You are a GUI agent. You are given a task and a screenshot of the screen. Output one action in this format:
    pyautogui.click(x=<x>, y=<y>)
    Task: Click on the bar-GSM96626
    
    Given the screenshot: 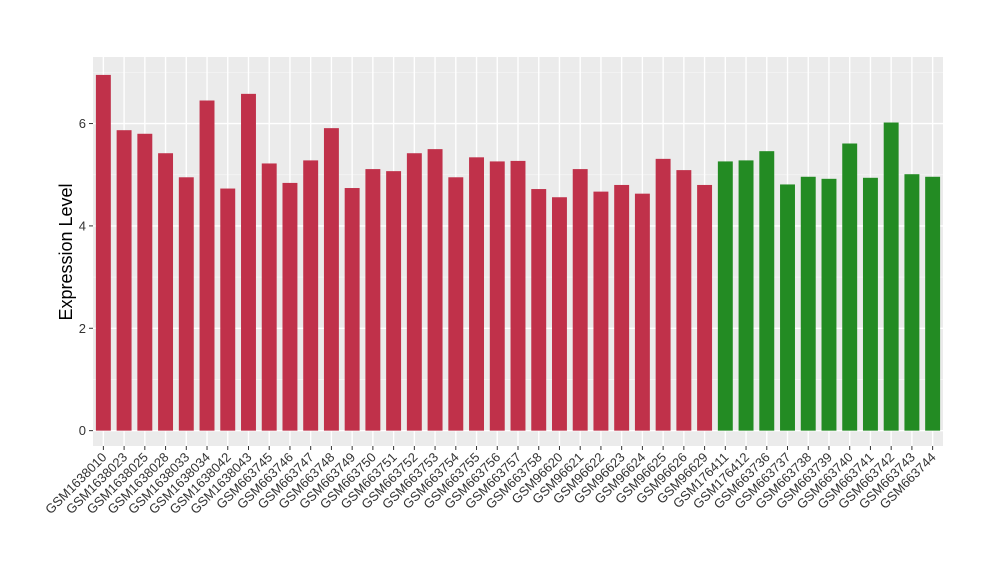 What is the action you would take?
    pyautogui.click(x=684, y=300)
    